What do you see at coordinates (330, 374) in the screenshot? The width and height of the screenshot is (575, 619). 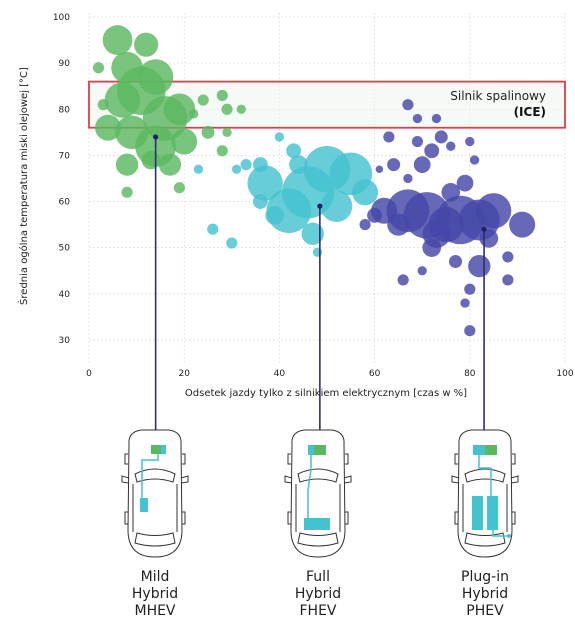 I see `x-tick-labels: 0 20 40 60 80 100` at bounding box center [330, 374].